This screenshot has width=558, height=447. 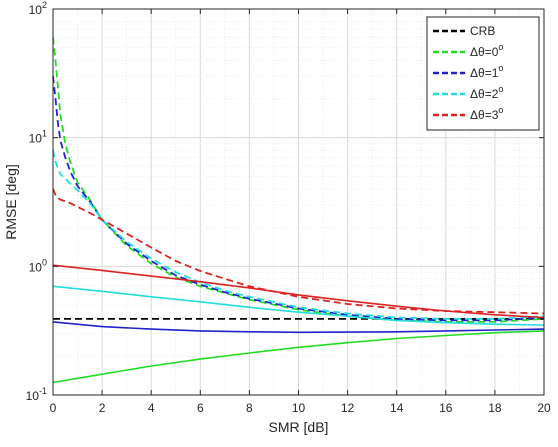 I want to click on legend: CRB Δθ=0o Δθ=1o Δθ=2o Δθ=3o, so click(x=483, y=73).